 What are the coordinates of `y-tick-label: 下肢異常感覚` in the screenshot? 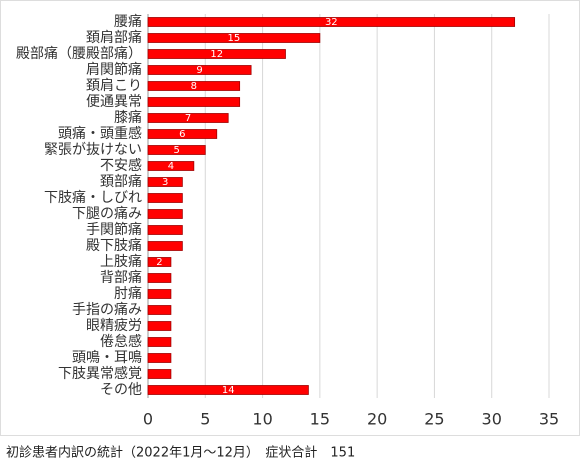 It's located at (100, 373).